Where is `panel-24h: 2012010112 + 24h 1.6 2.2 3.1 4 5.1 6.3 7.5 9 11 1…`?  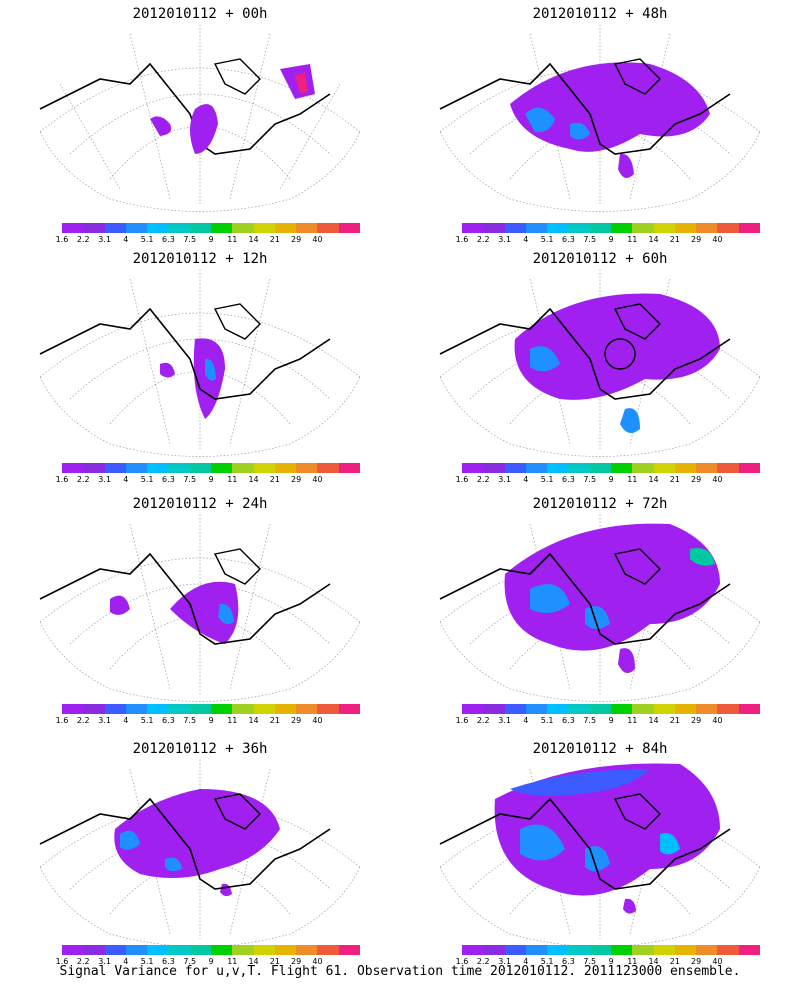
panel-24h: 2012010112 + 24h 1.6 2.2 3.1 4 5.1 6.3 7.5 9 11 1… is located at coordinates (200, 612).